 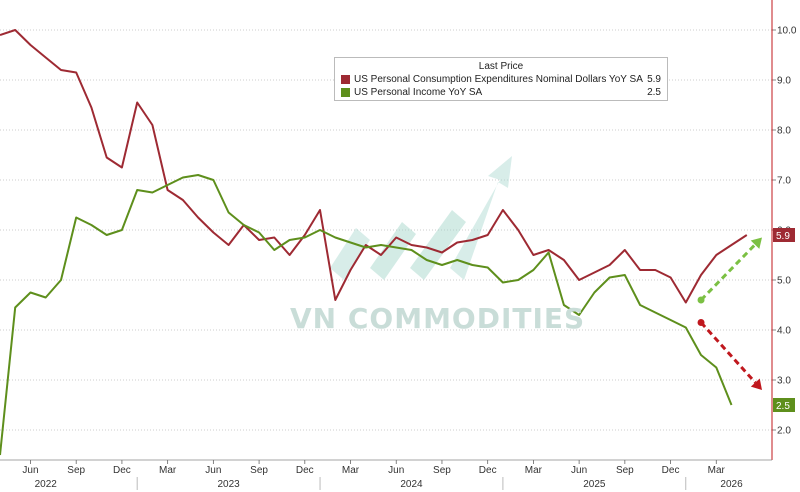 I want to click on x-year-label: 2022, so click(x=46, y=484).